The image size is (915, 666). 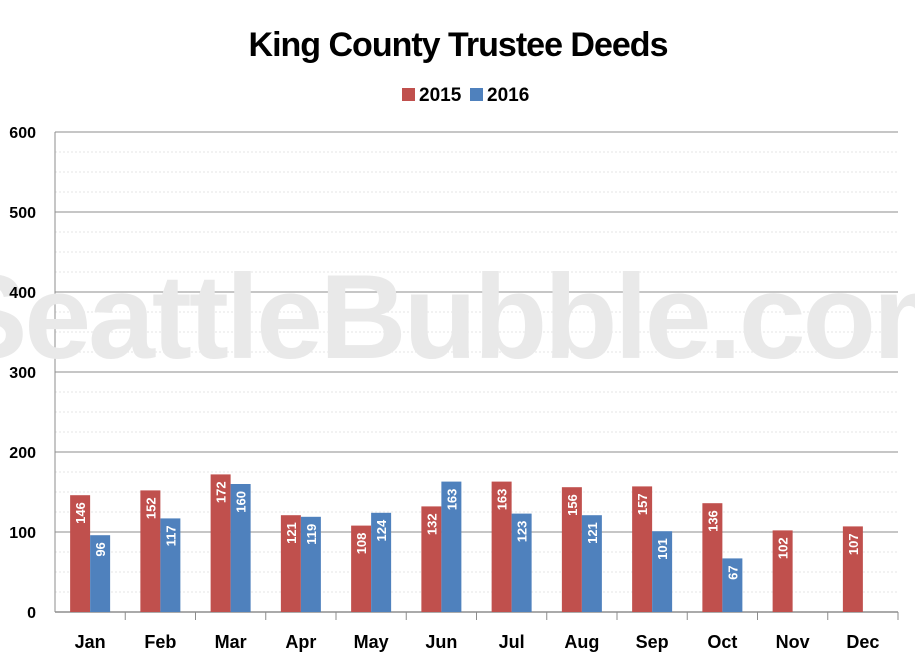 I want to click on x-category-label: Nov, so click(x=793, y=642).